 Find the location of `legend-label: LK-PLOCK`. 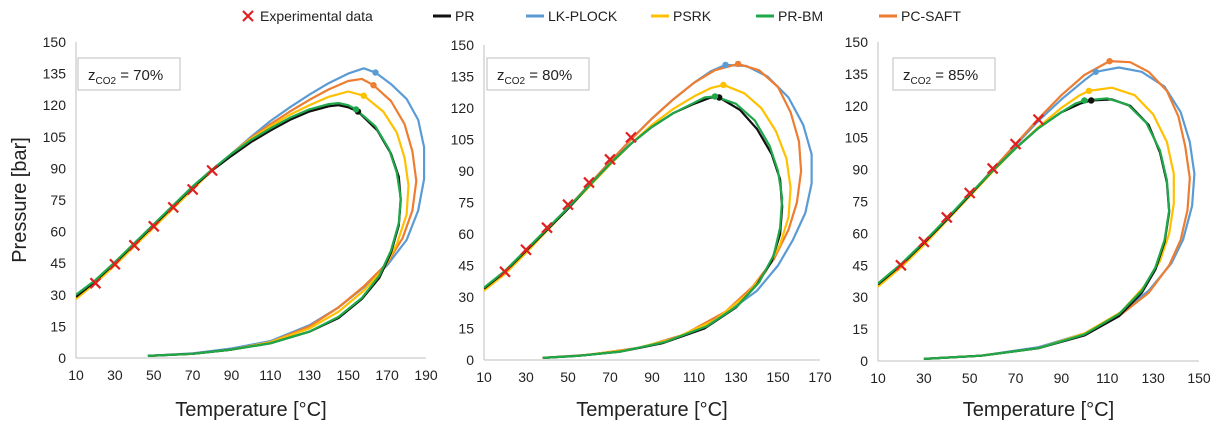

legend-label: LK-PLOCK is located at coordinates (583, 16).